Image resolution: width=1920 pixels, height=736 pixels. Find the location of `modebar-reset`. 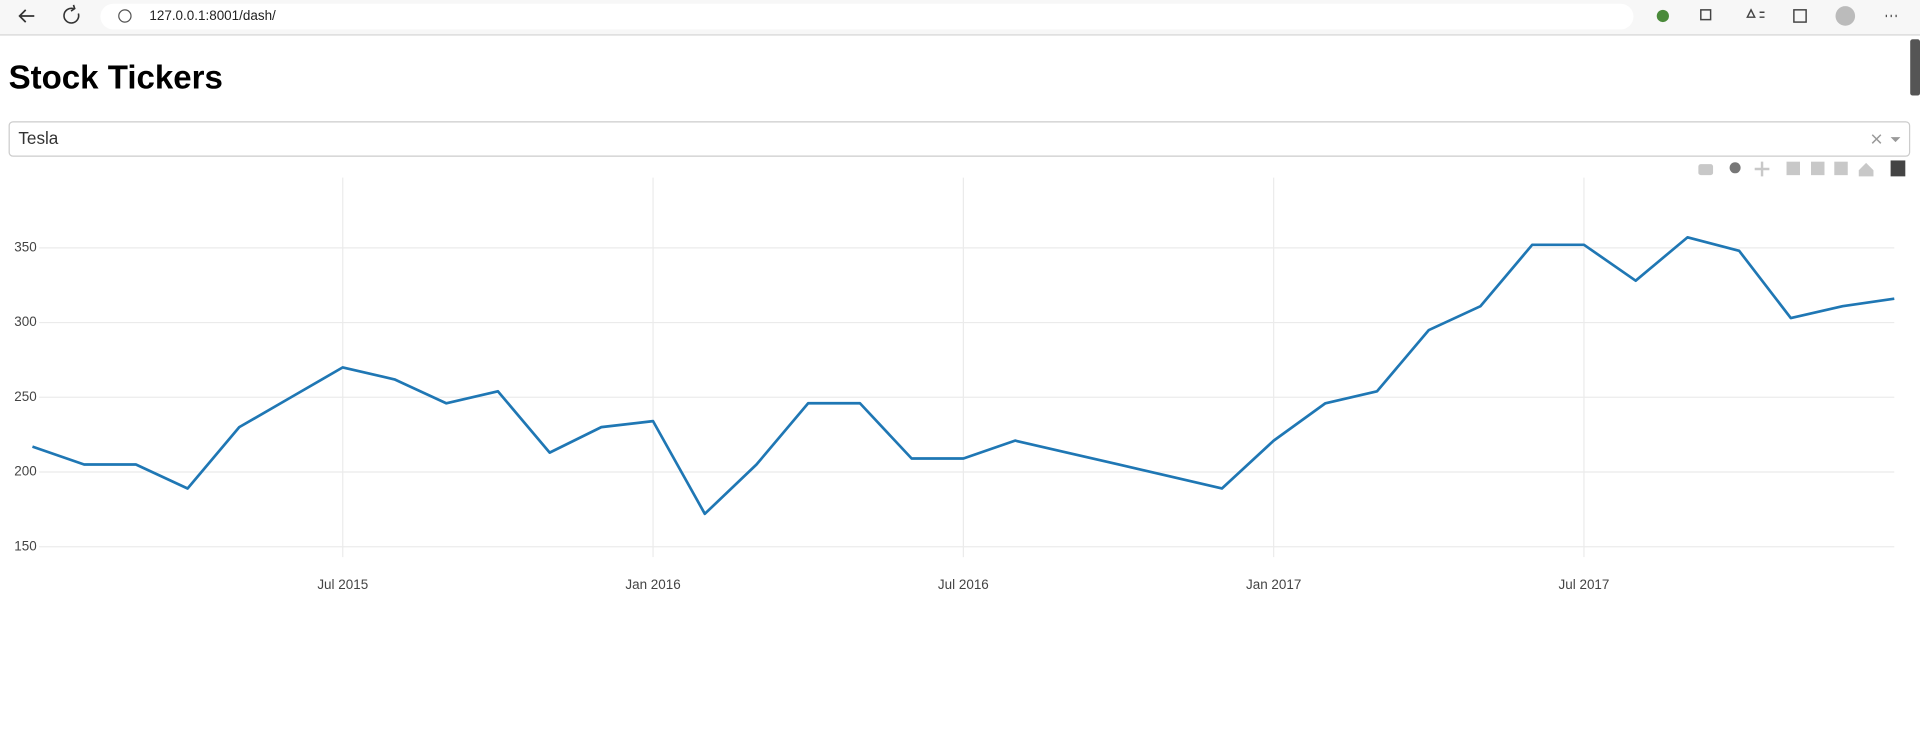

modebar-reset is located at coordinates (1866, 169).